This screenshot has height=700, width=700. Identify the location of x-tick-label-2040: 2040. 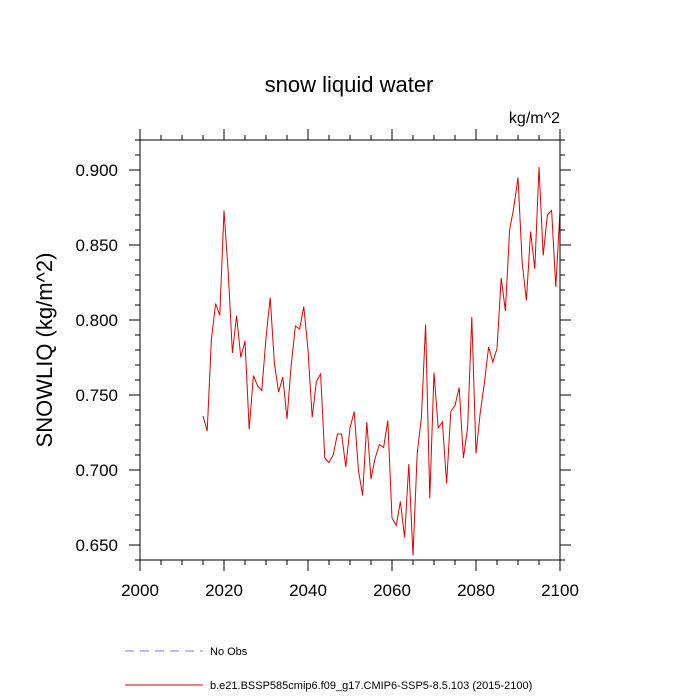
(308, 590).